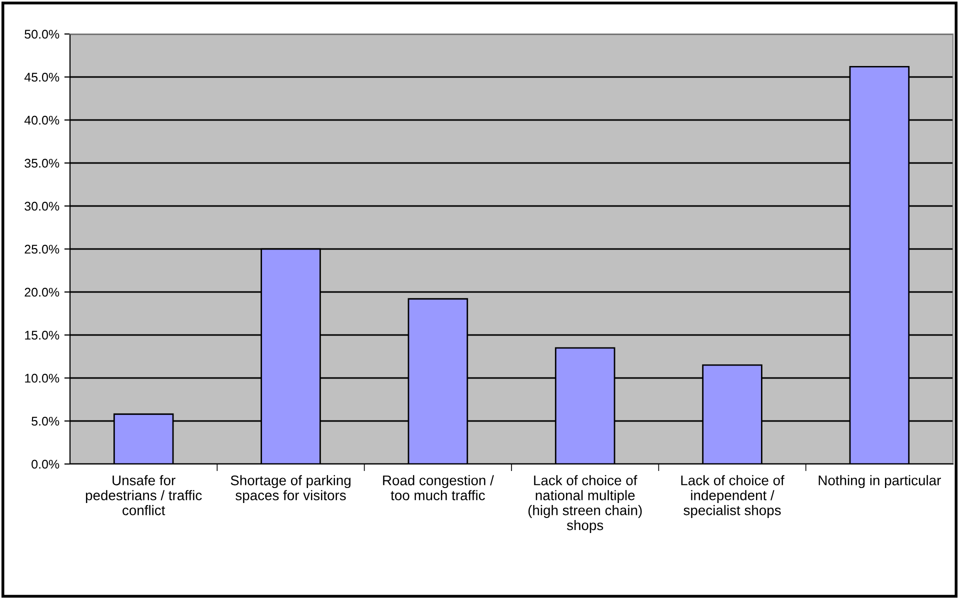 The width and height of the screenshot is (959, 598). What do you see at coordinates (42, 335) in the screenshot?
I see `y-tick-label: 15.0%` at bounding box center [42, 335].